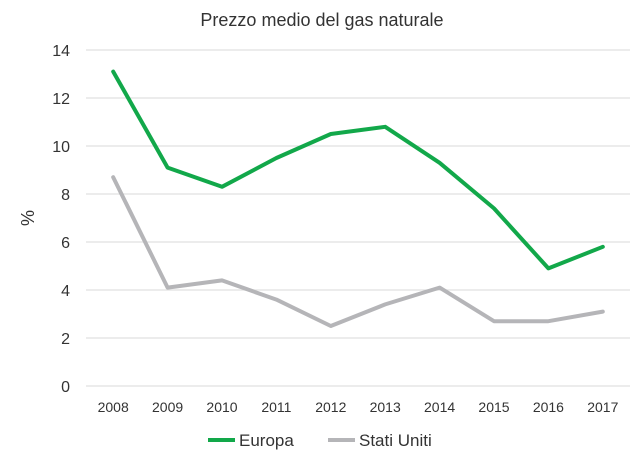 The width and height of the screenshot is (642, 462). I want to click on y-tick-label: 14, so click(61, 51).